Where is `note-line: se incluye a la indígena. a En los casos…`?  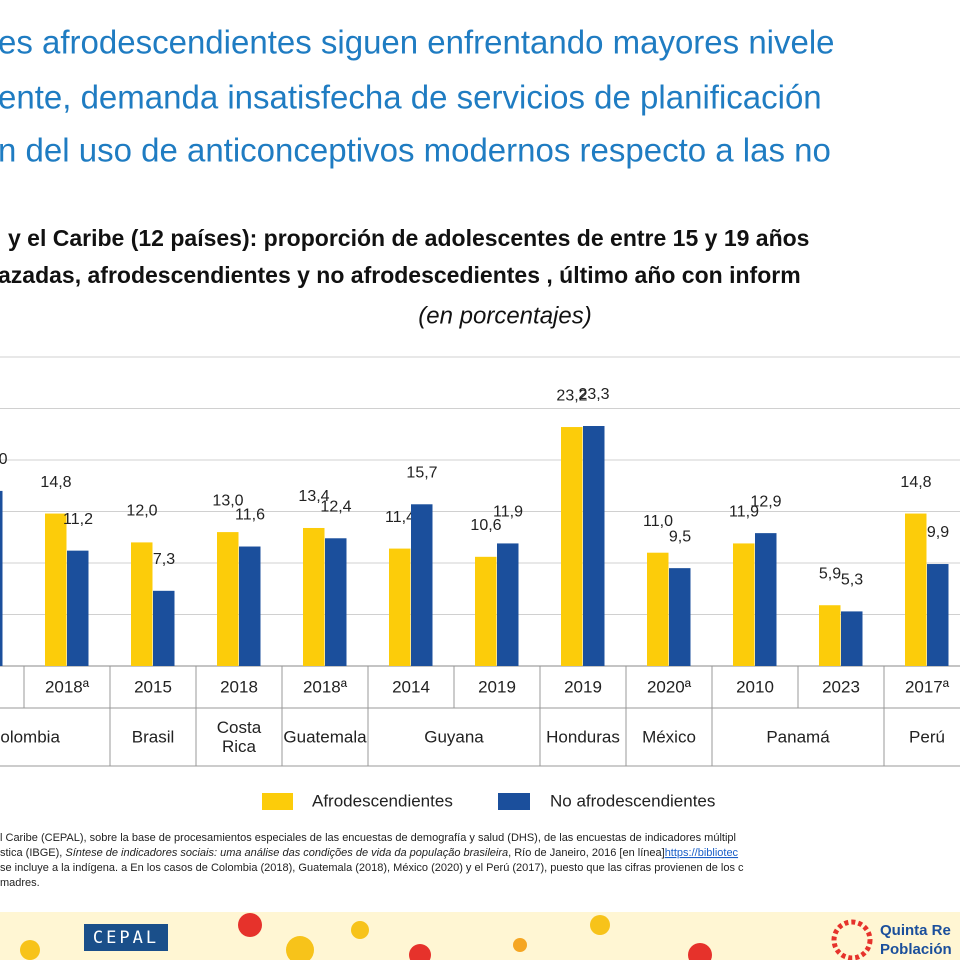 note-line: se incluye a la indígena. a En los casos… is located at coordinates (372, 868).